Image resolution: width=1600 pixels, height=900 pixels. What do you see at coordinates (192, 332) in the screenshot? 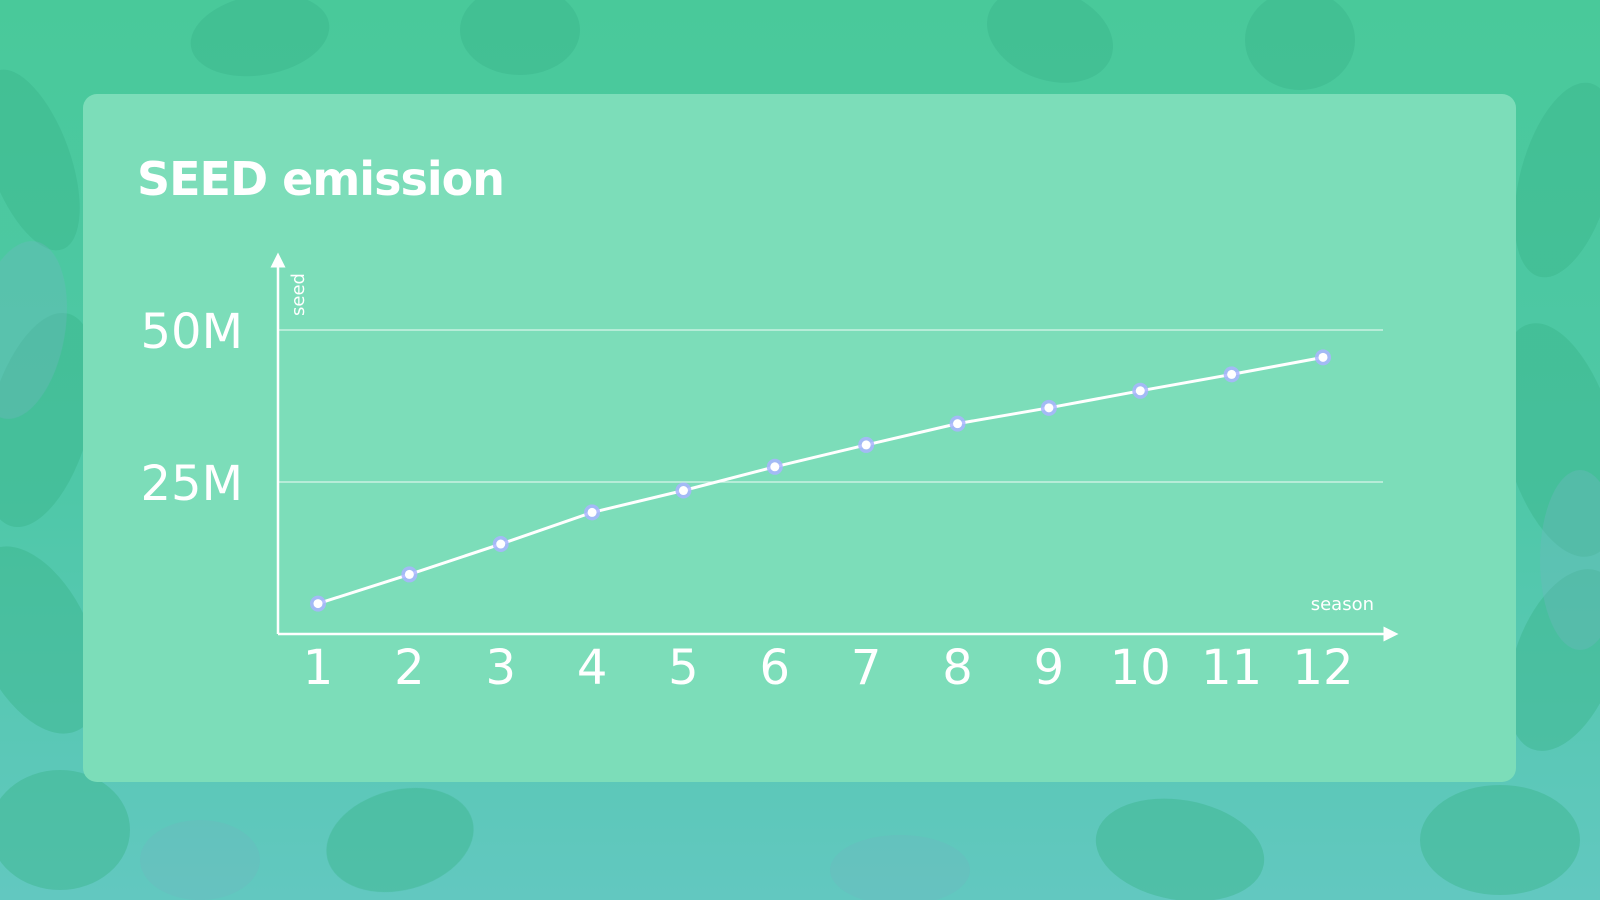
I see `y-tick-label: 50M` at bounding box center [192, 332].